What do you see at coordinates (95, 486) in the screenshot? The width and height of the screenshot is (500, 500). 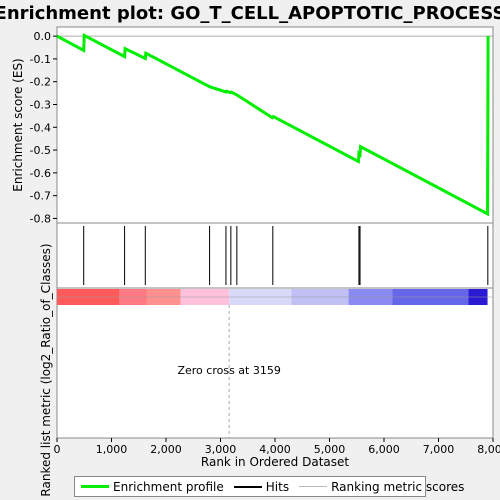 I see `legend-swatch-green` at bounding box center [95, 486].